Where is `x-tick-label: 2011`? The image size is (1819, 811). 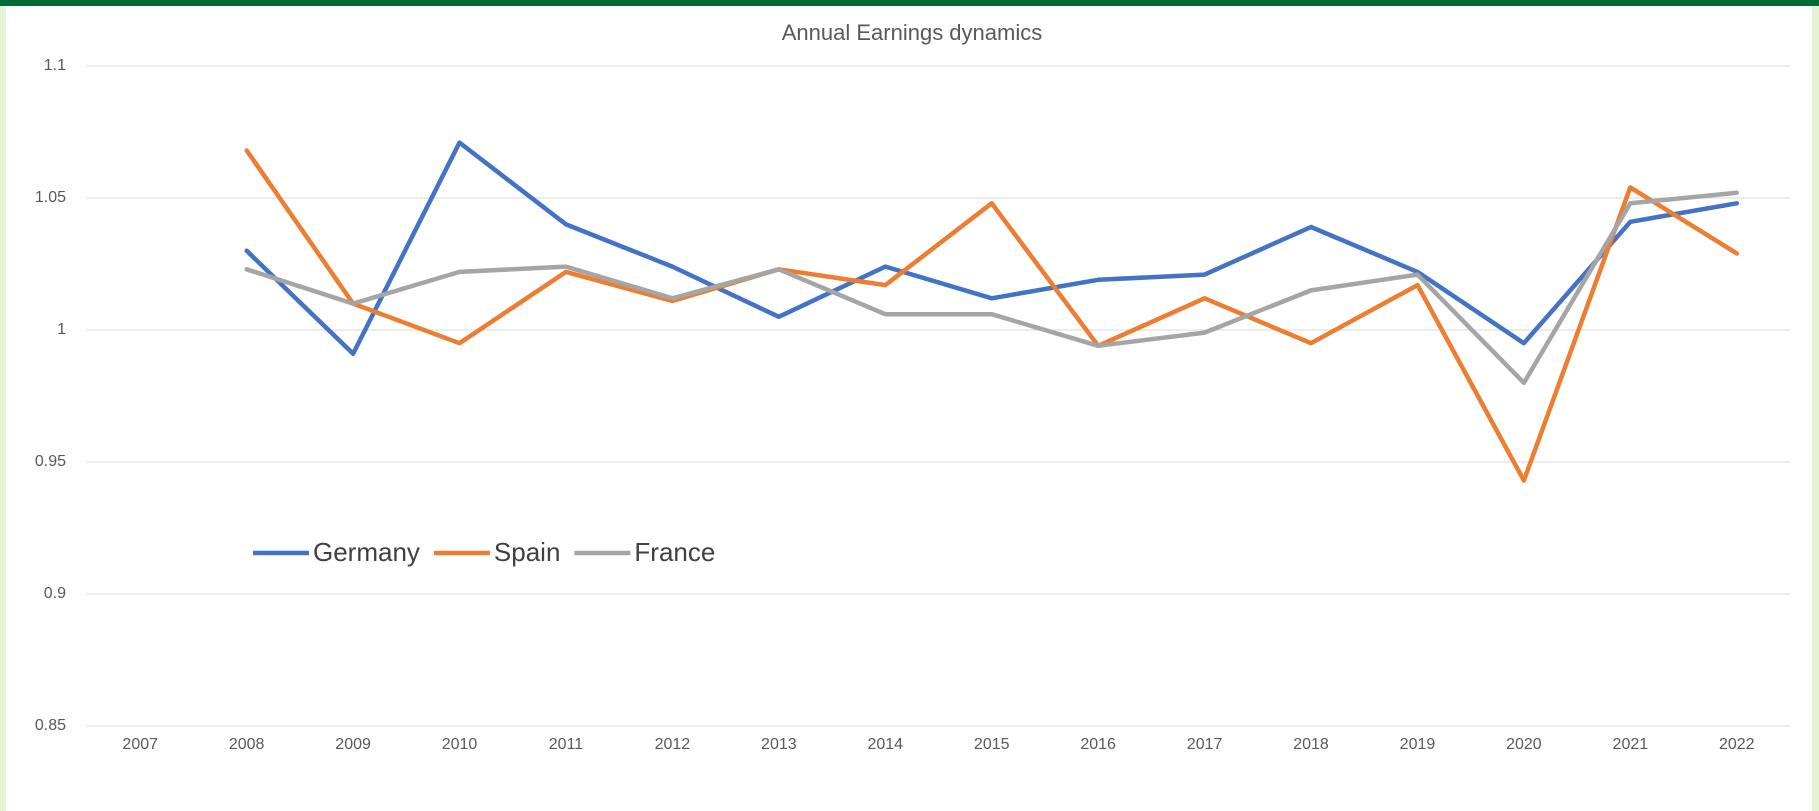 x-tick-label: 2011 is located at coordinates (566, 744).